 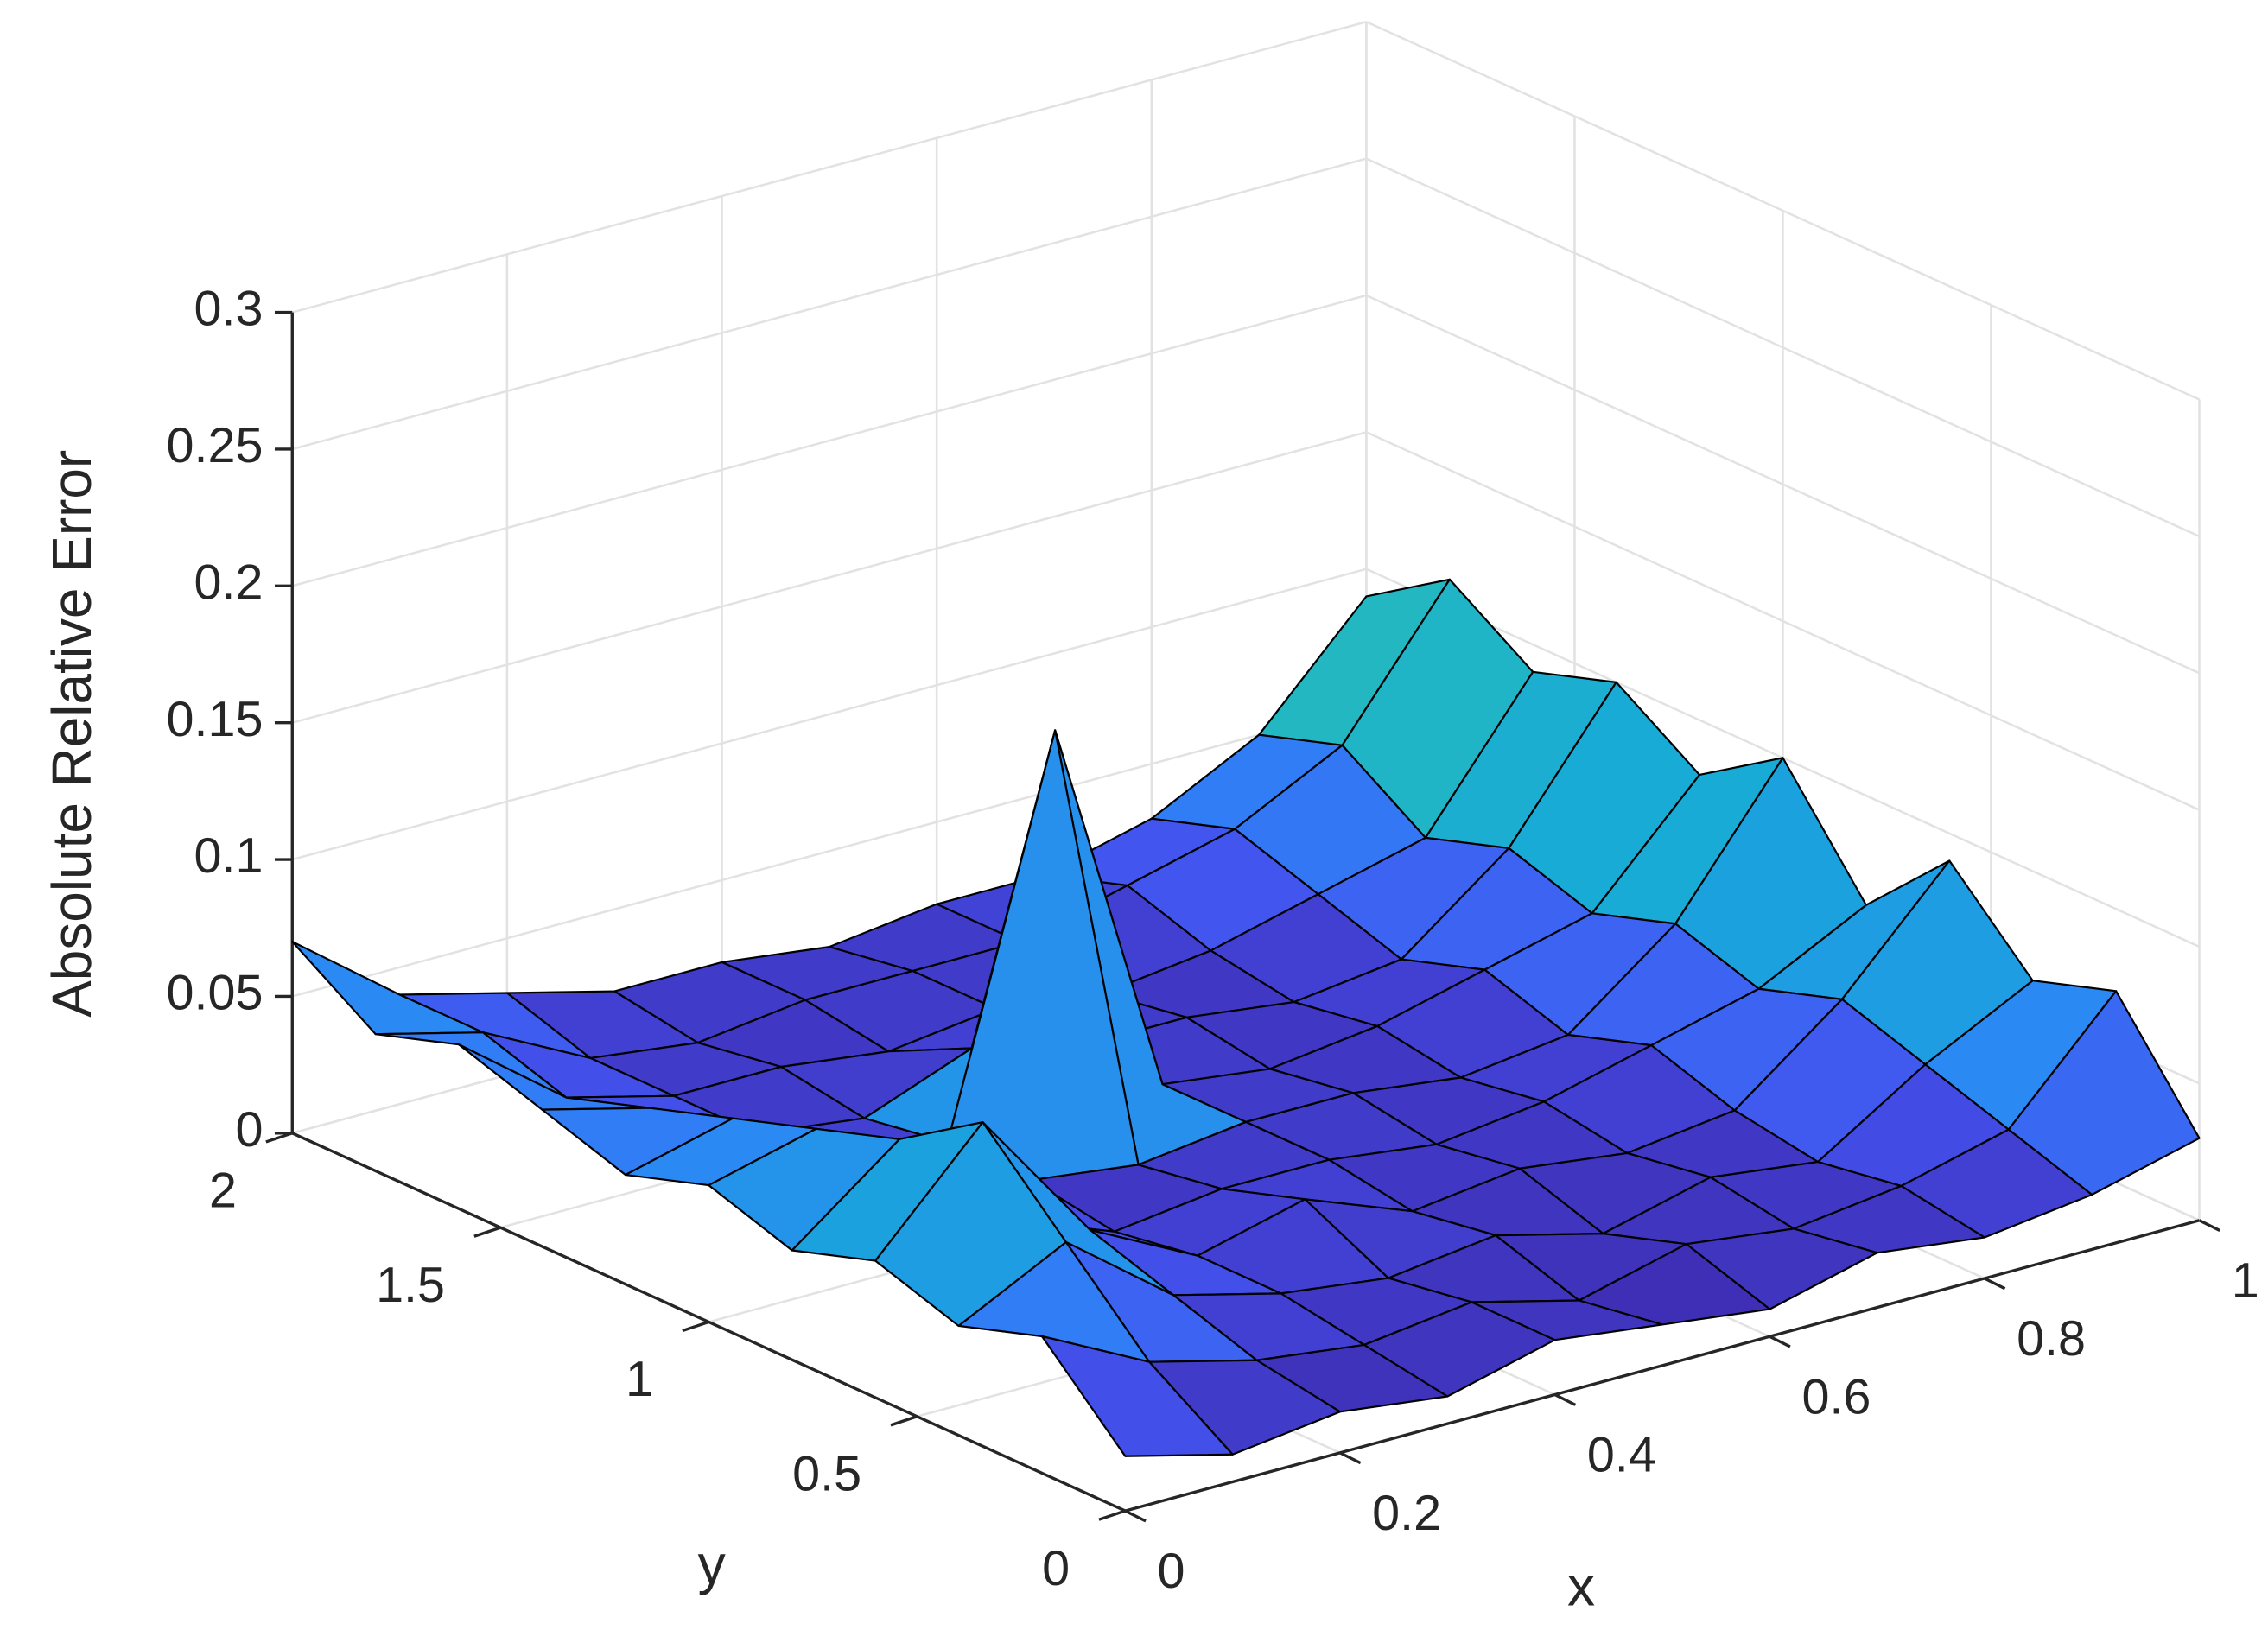 I want to click on z-tick-label: 0.1, so click(x=229, y=856).